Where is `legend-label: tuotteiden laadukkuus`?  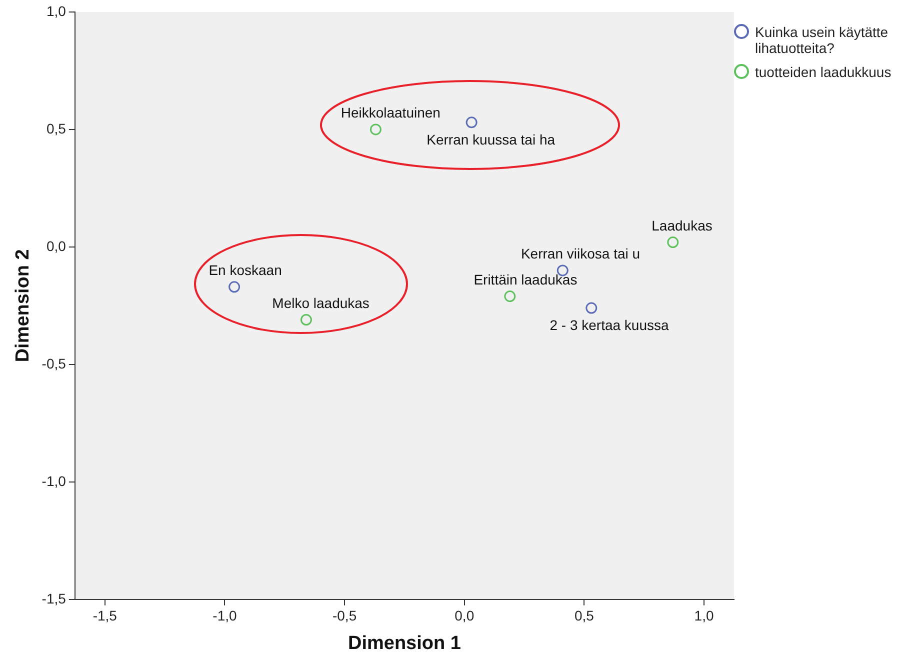 legend-label: tuotteiden laadukkuus is located at coordinates (823, 72).